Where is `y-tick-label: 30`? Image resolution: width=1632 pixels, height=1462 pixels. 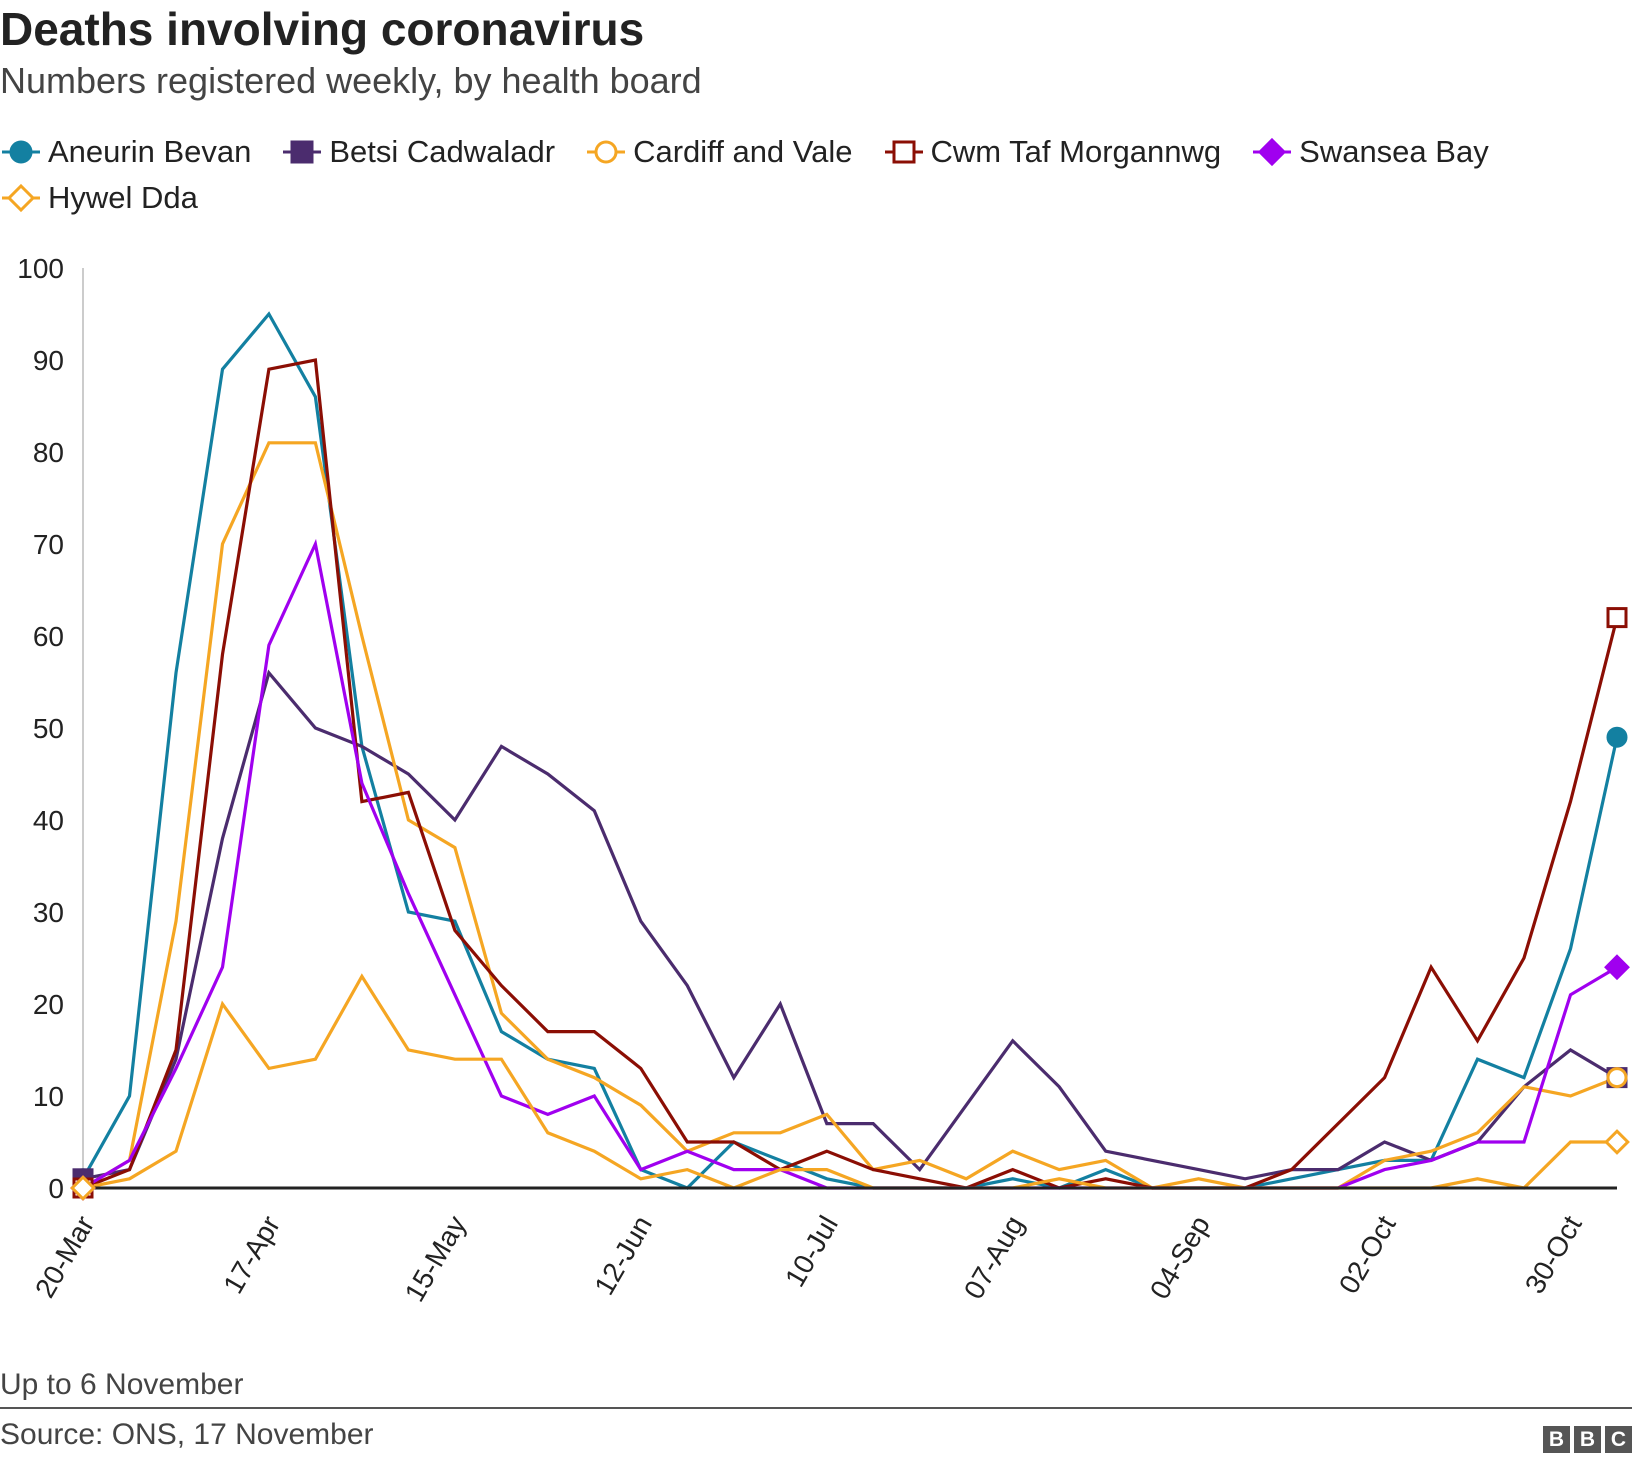
y-tick-label: 30 is located at coordinates (48, 912).